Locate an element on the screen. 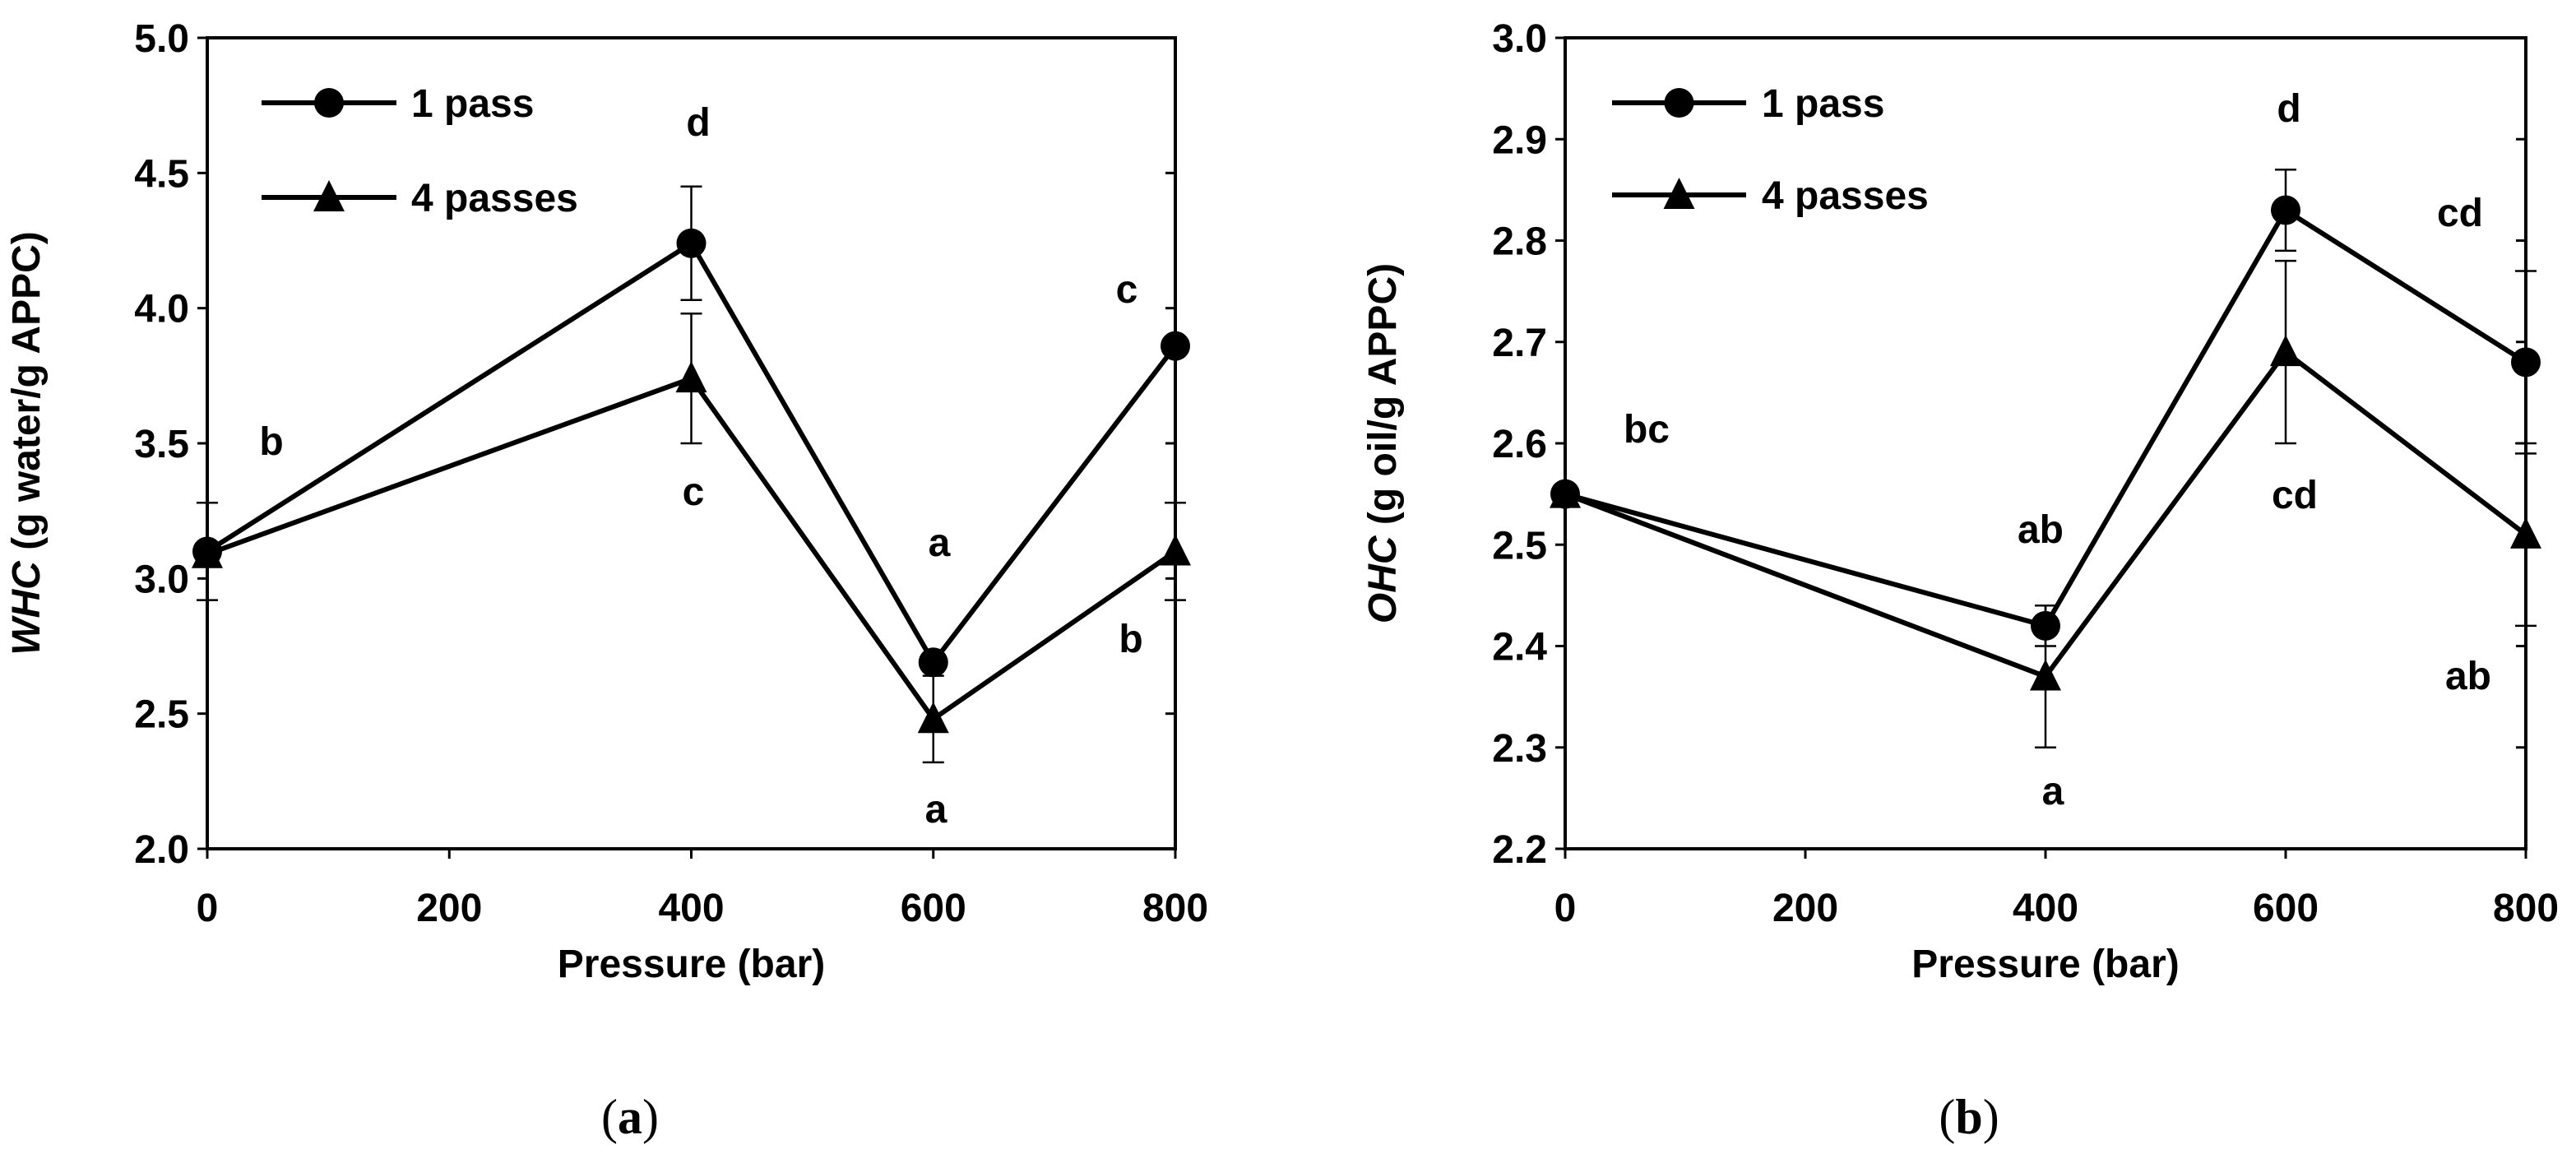 The height and width of the screenshot is (1163, 2576). y-tick-label: 4.0 is located at coordinates (162, 309).